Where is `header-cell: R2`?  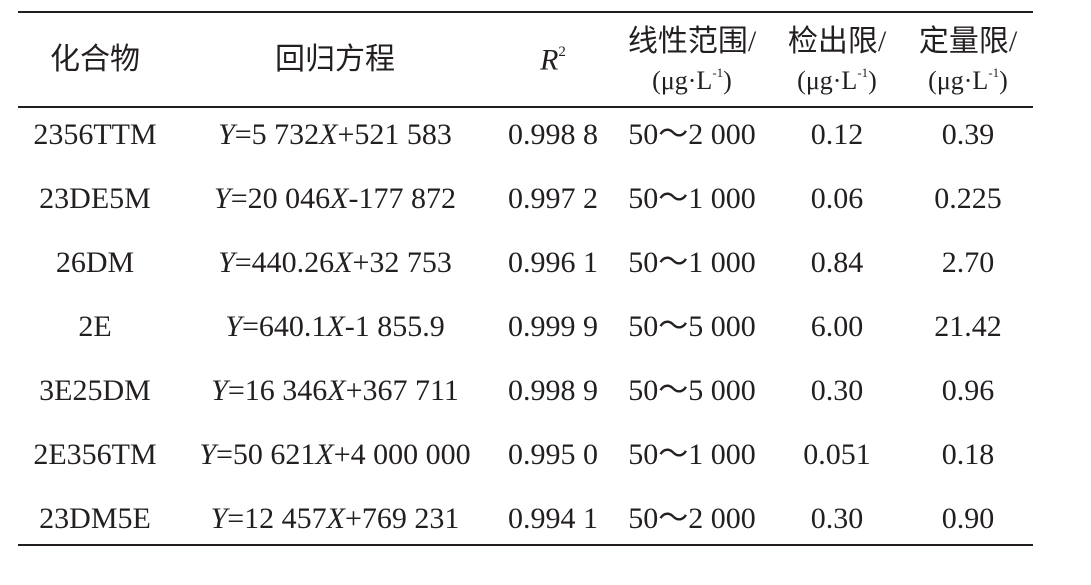
header-cell: R2 is located at coordinates (553, 60).